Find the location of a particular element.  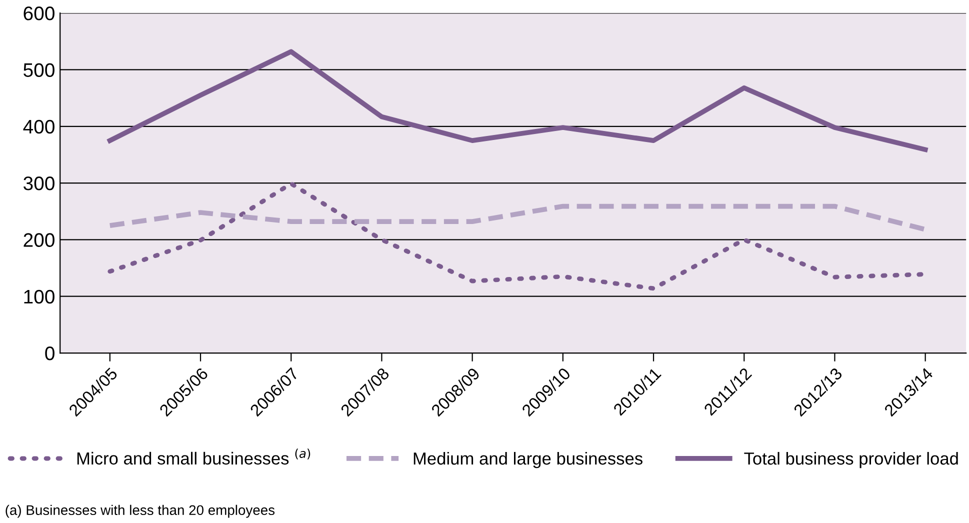

y-tick-label: 500 is located at coordinates (39, 70).